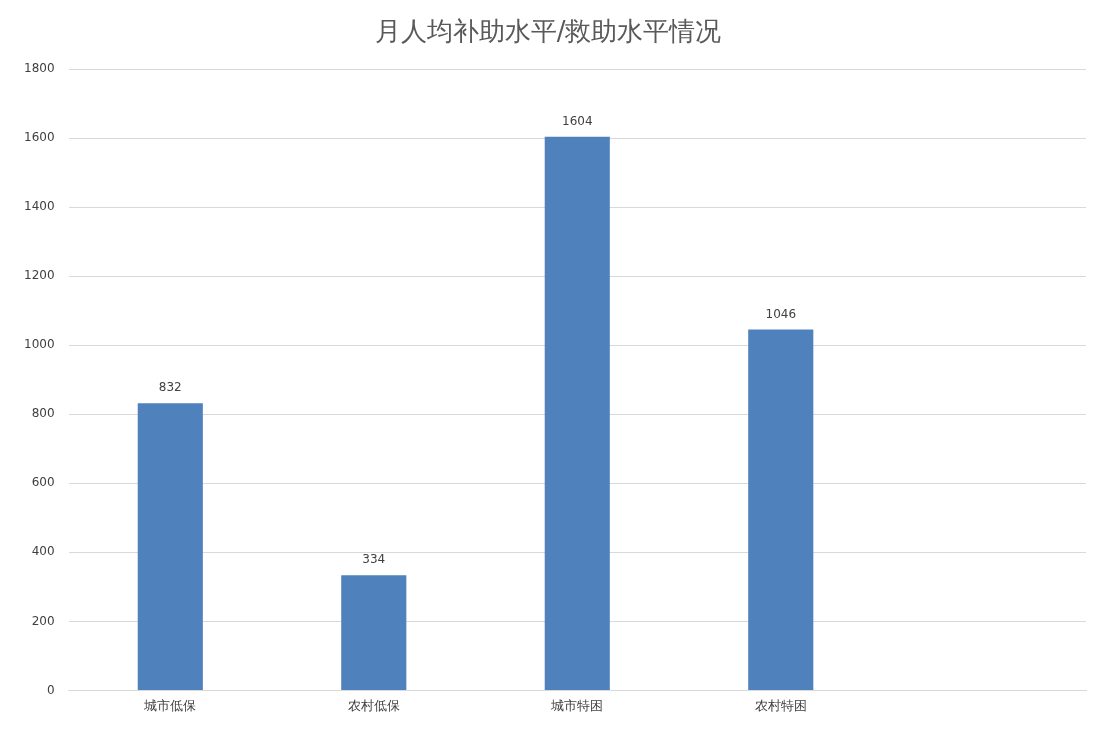  Describe the element at coordinates (548, 31) in the screenshot. I see `chart-title: 月人均补助水平/救助水平情况` at that location.